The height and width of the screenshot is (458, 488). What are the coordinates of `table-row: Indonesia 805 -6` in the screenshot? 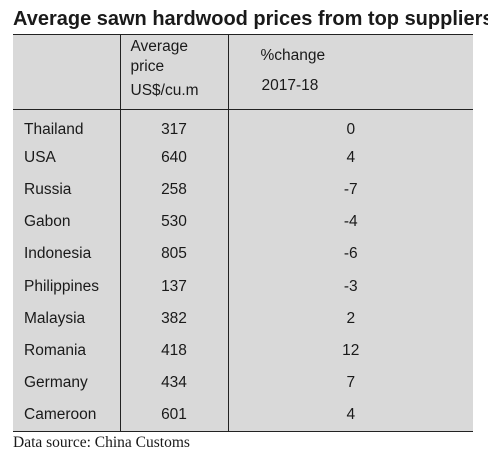 It's located at (243, 254).